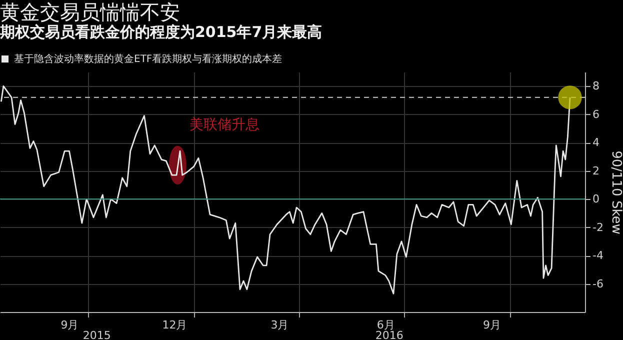 The image size is (623, 340). Describe the element at coordinates (385, 325) in the screenshot. I see `x-tick-label: 6月` at that location.